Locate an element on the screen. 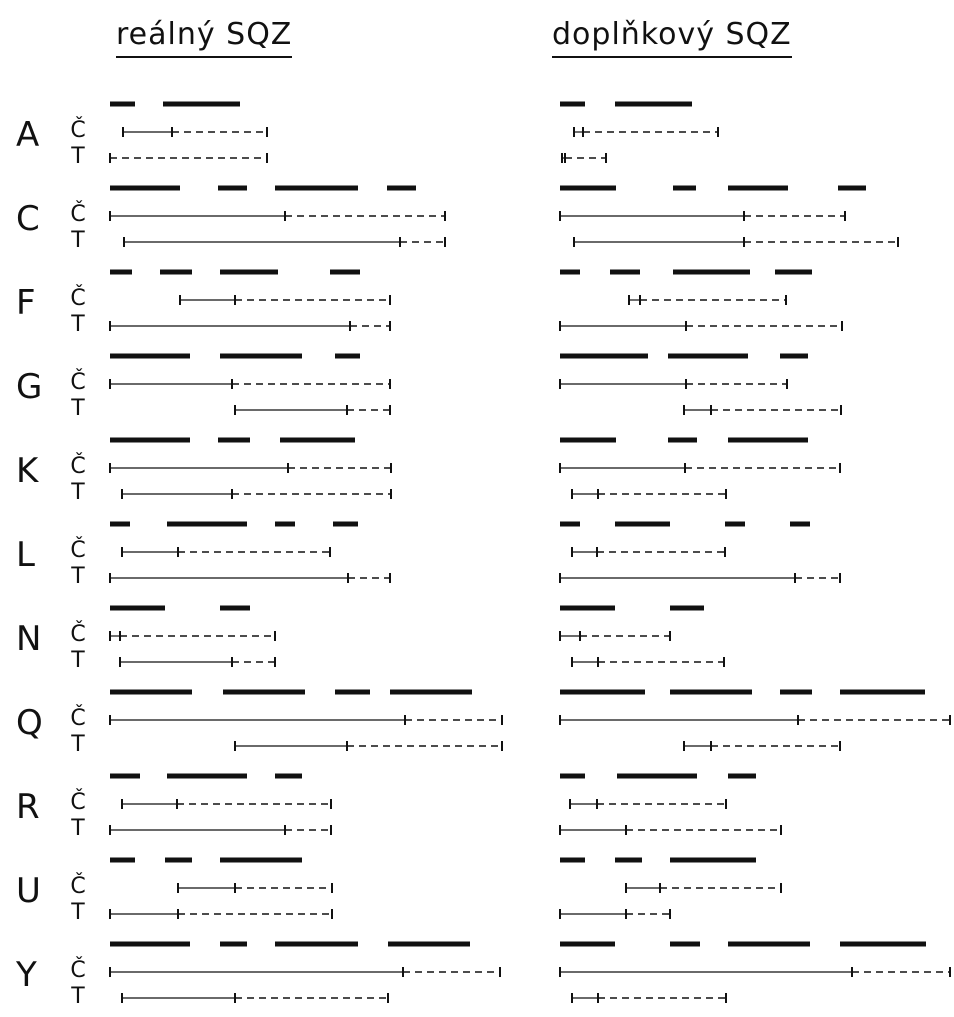  row-label-c-y: Č is located at coordinates (78, 970).